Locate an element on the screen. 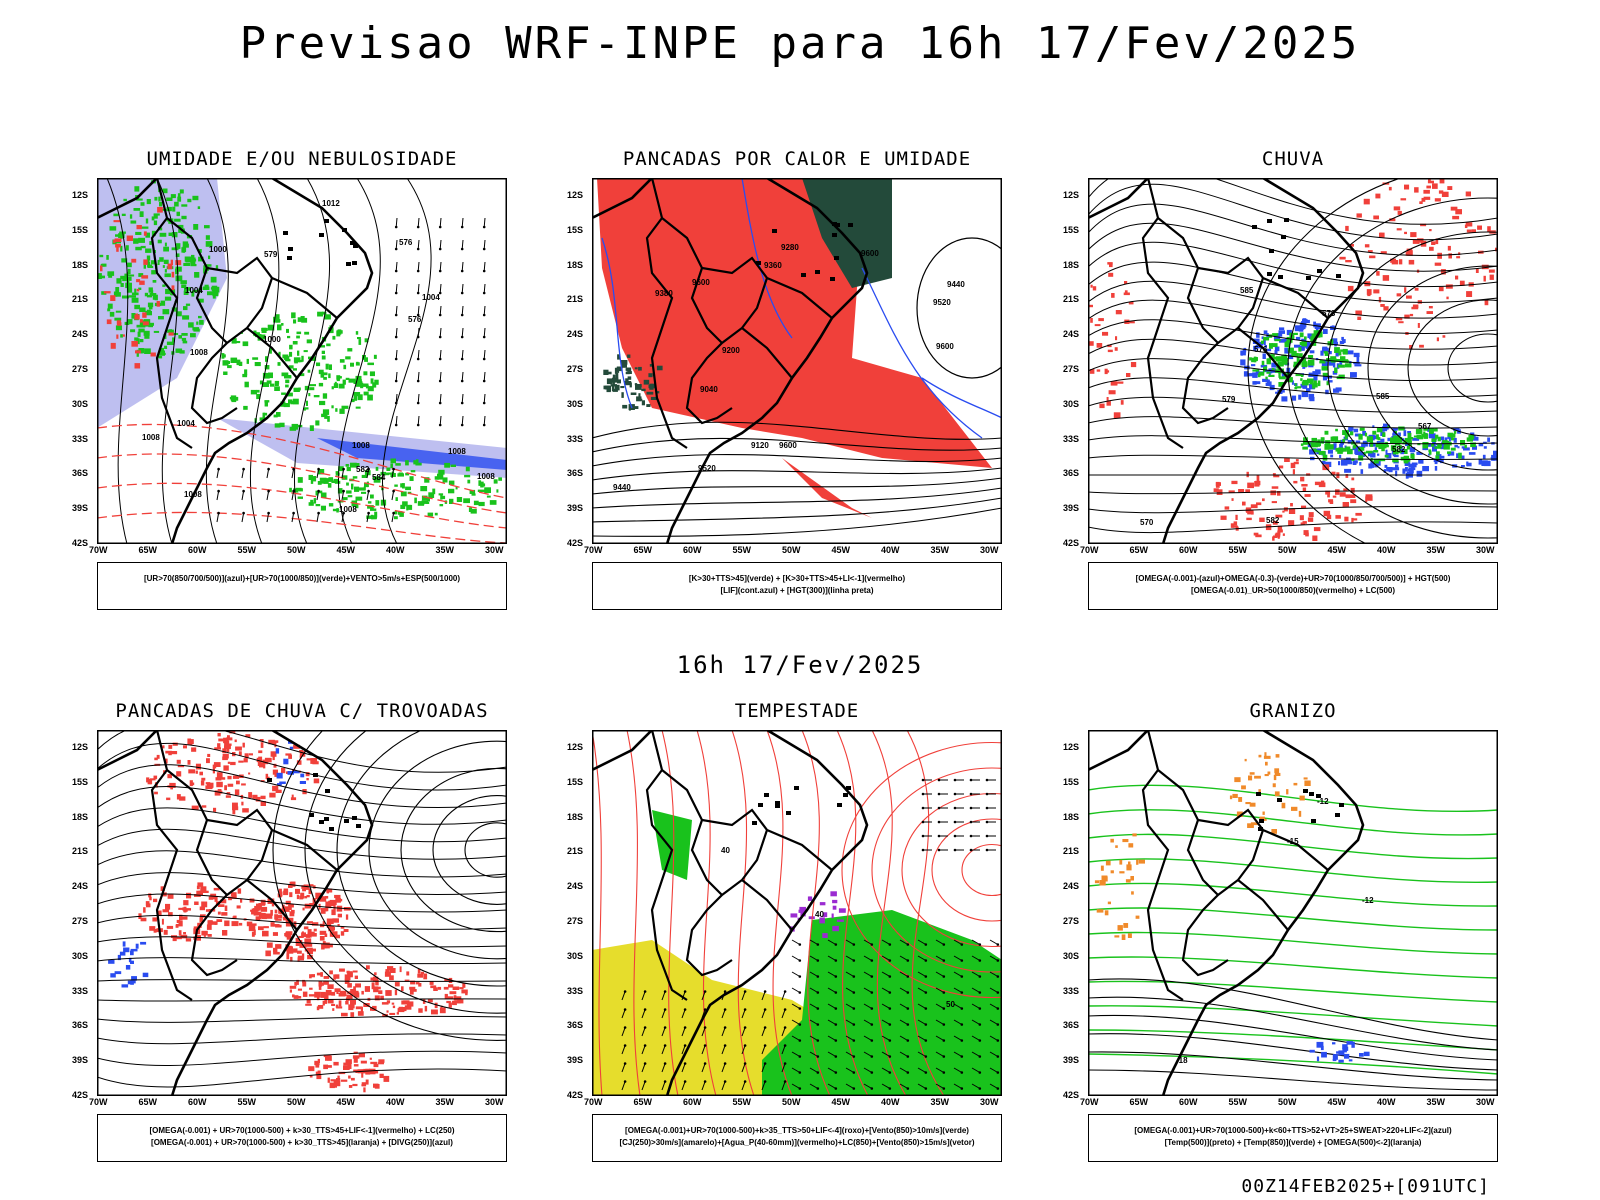 The width and height of the screenshot is (1600, 1200). map-frame is located at coordinates (797, 361).